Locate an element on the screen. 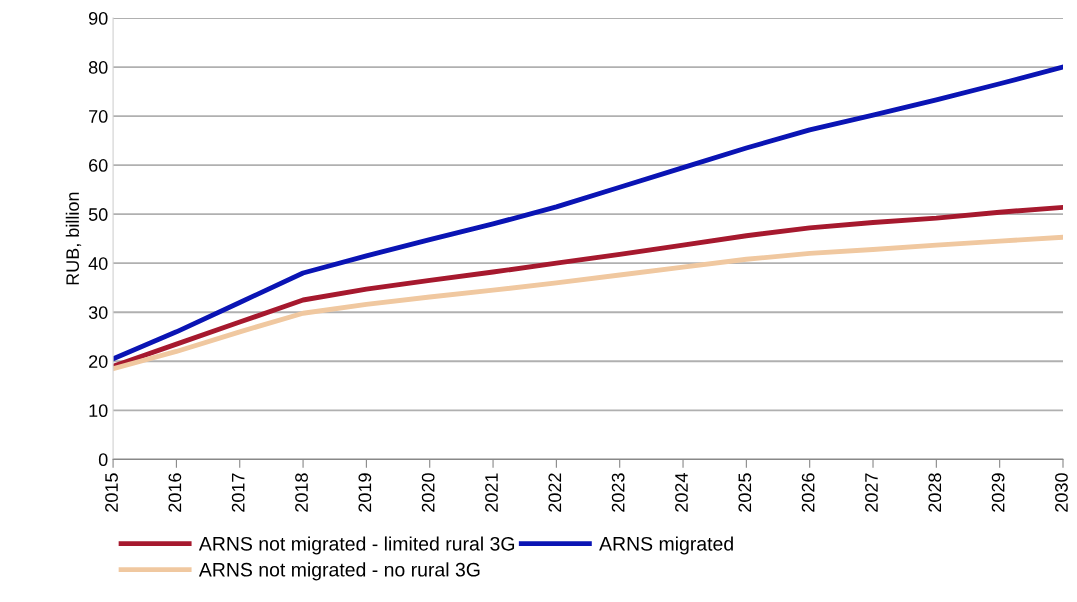  y-tick-label: 40 is located at coordinates (98, 263).